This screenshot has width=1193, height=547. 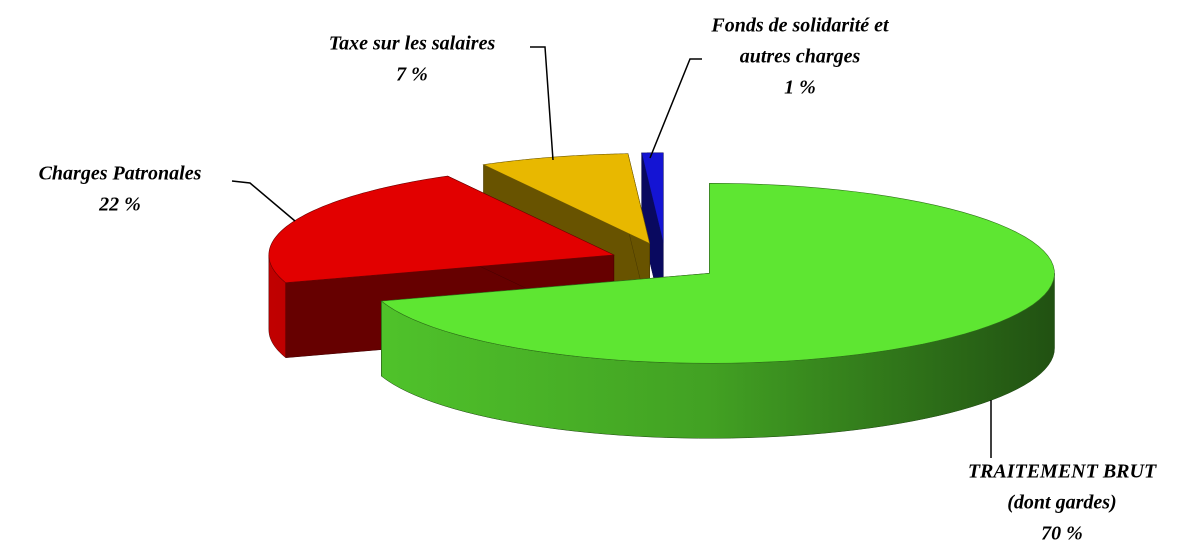 What do you see at coordinates (412, 75) in the screenshot?
I see `value-label: 7 %` at bounding box center [412, 75].